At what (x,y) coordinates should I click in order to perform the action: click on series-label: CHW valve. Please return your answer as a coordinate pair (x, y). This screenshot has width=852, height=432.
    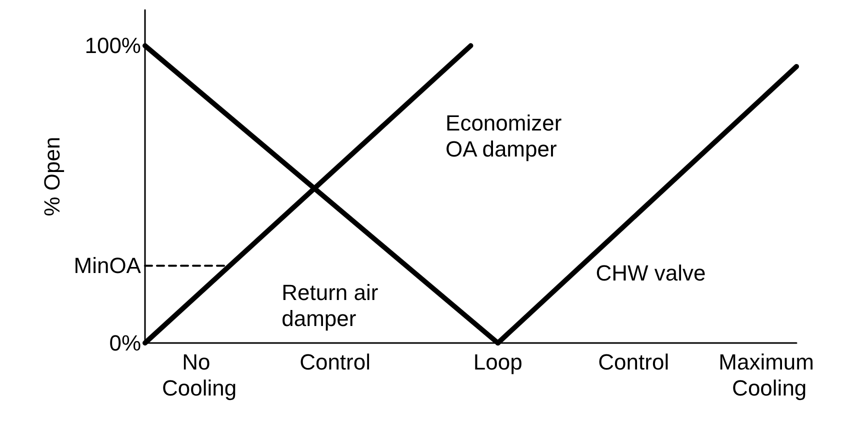
    Looking at the image, I should click on (651, 273).